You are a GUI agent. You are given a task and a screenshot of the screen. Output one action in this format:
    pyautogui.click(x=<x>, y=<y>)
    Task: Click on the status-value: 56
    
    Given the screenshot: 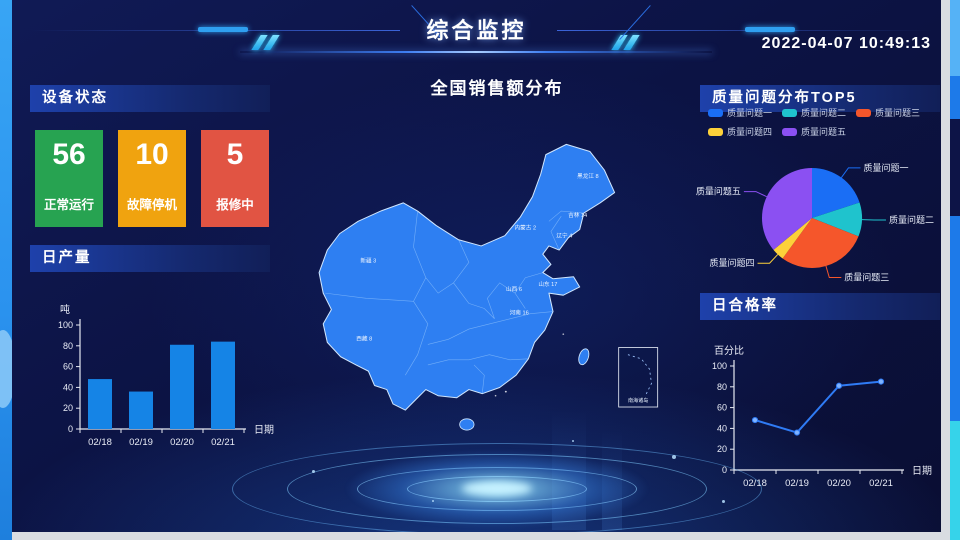 What is the action you would take?
    pyautogui.click(x=69, y=154)
    